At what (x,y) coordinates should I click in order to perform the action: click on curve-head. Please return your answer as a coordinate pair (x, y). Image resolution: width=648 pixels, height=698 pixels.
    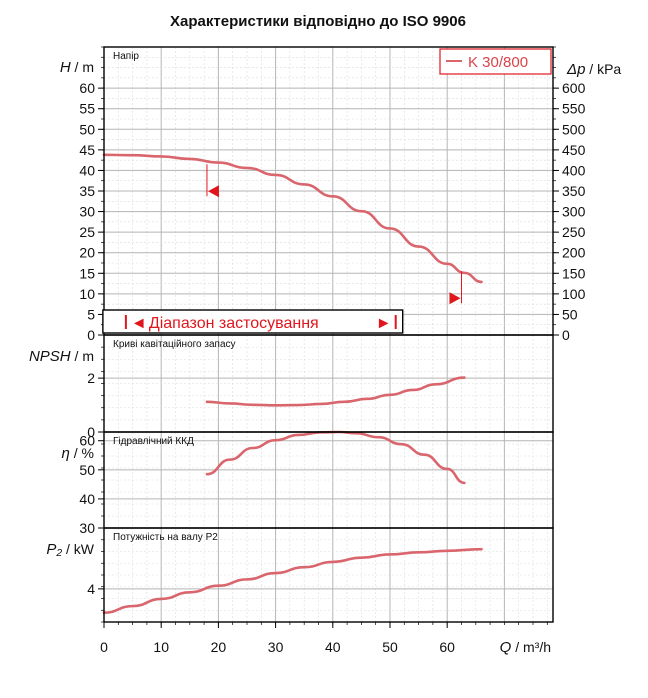
    Looking at the image, I should click on (292, 218).